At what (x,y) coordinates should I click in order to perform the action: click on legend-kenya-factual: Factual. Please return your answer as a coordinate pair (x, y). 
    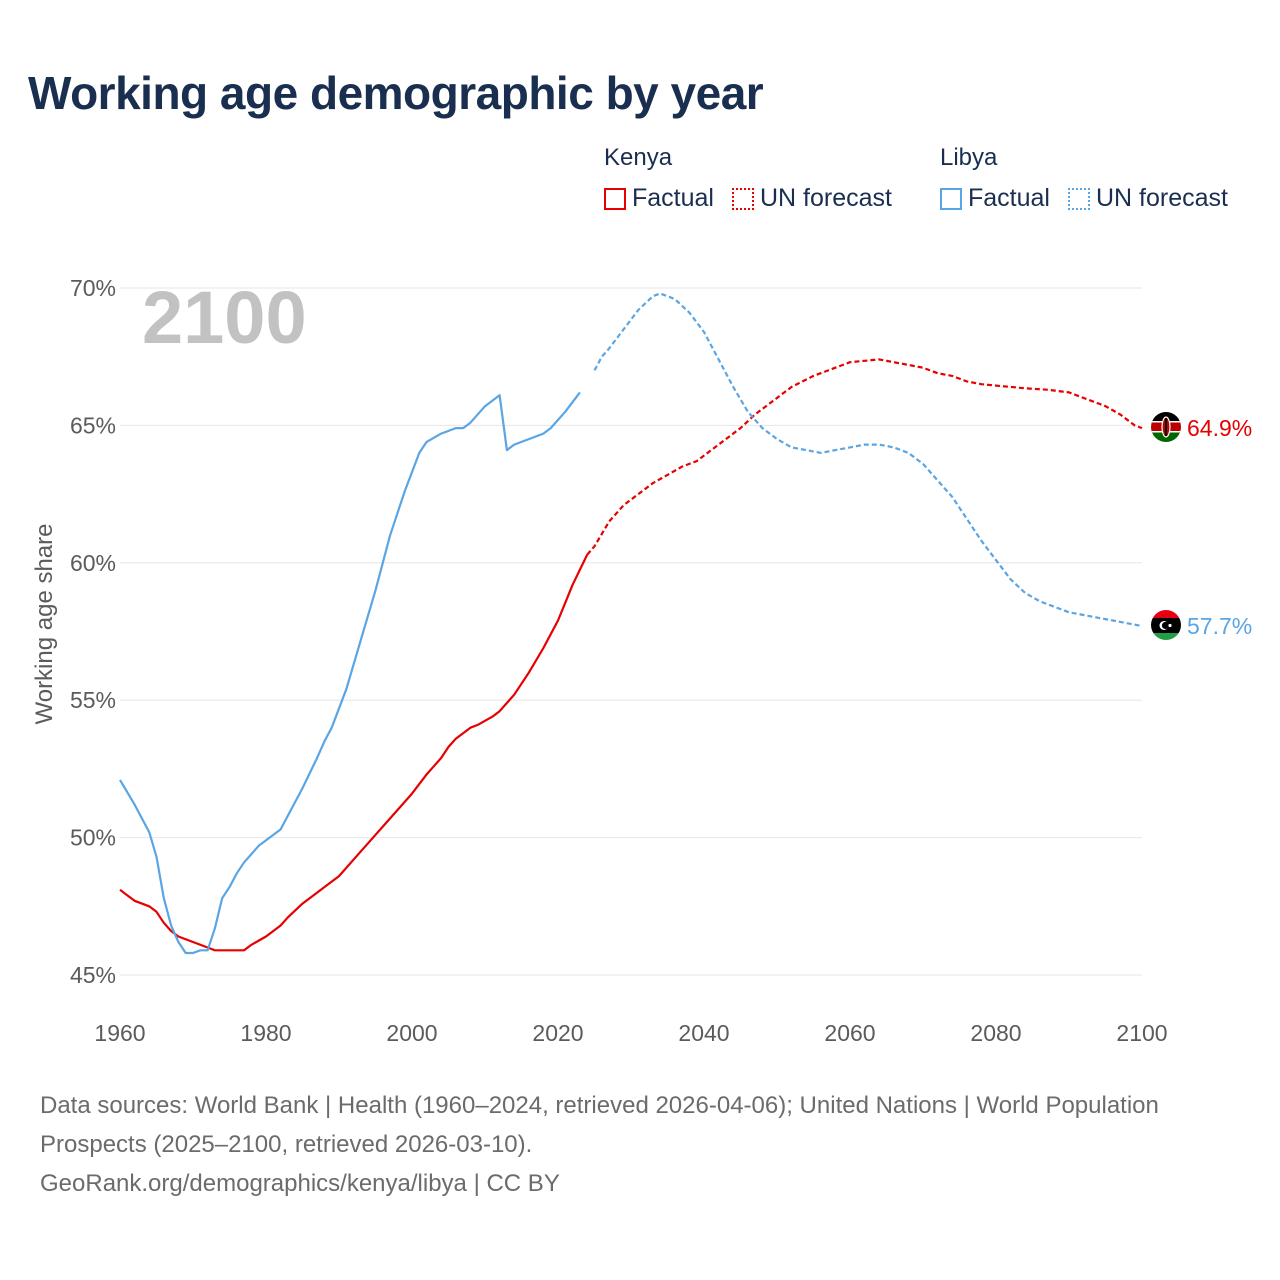
    Looking at the image, I should click on (659, 198).